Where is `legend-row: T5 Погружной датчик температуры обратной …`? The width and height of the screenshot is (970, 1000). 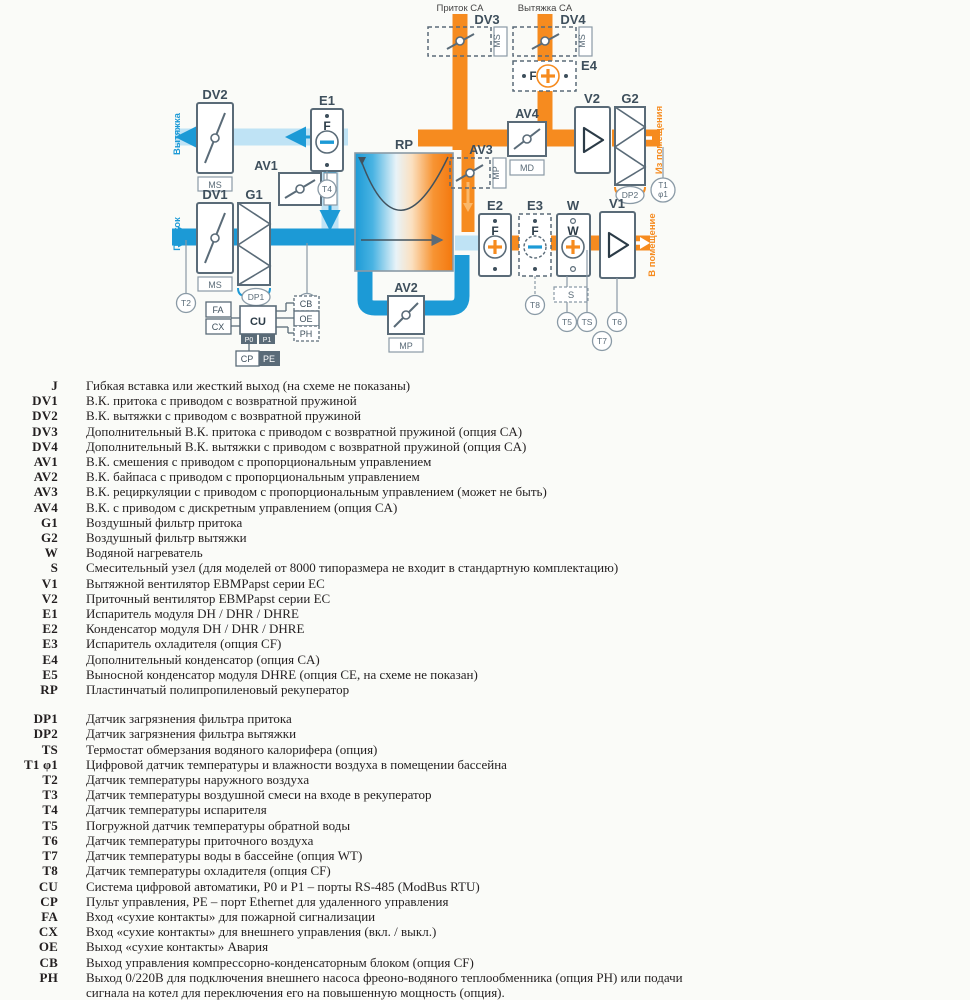
legend-row: T5 Погружной датчик температуры обратной … is located at coordinates (485, 825).